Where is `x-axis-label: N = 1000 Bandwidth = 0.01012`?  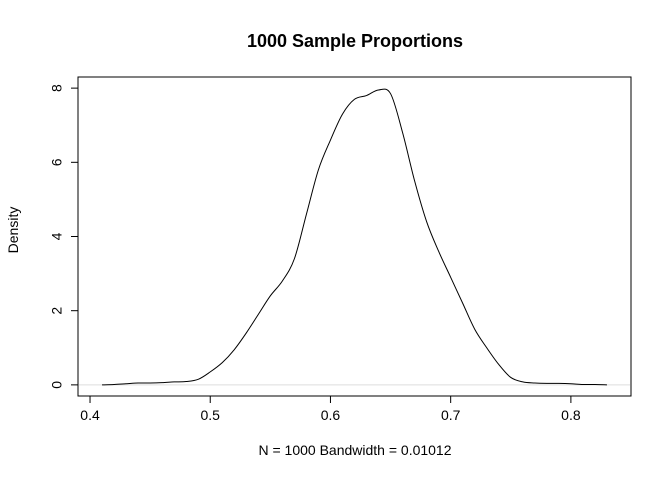
x-axis-label: N = 1000 Bandwidth = 0.01012 is located at coordinates (354, 450).